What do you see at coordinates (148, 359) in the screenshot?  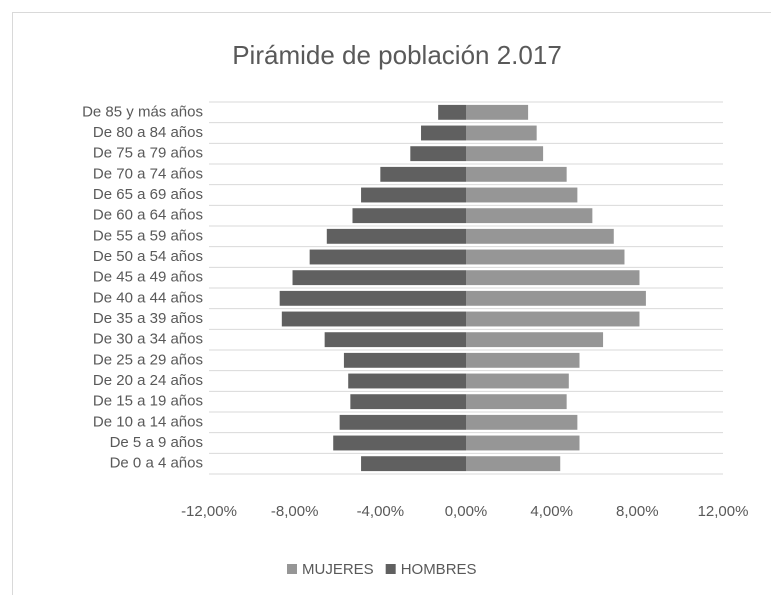 I see `y-tick-label: De 25 a 29 años` at bounding box center [148, 359].